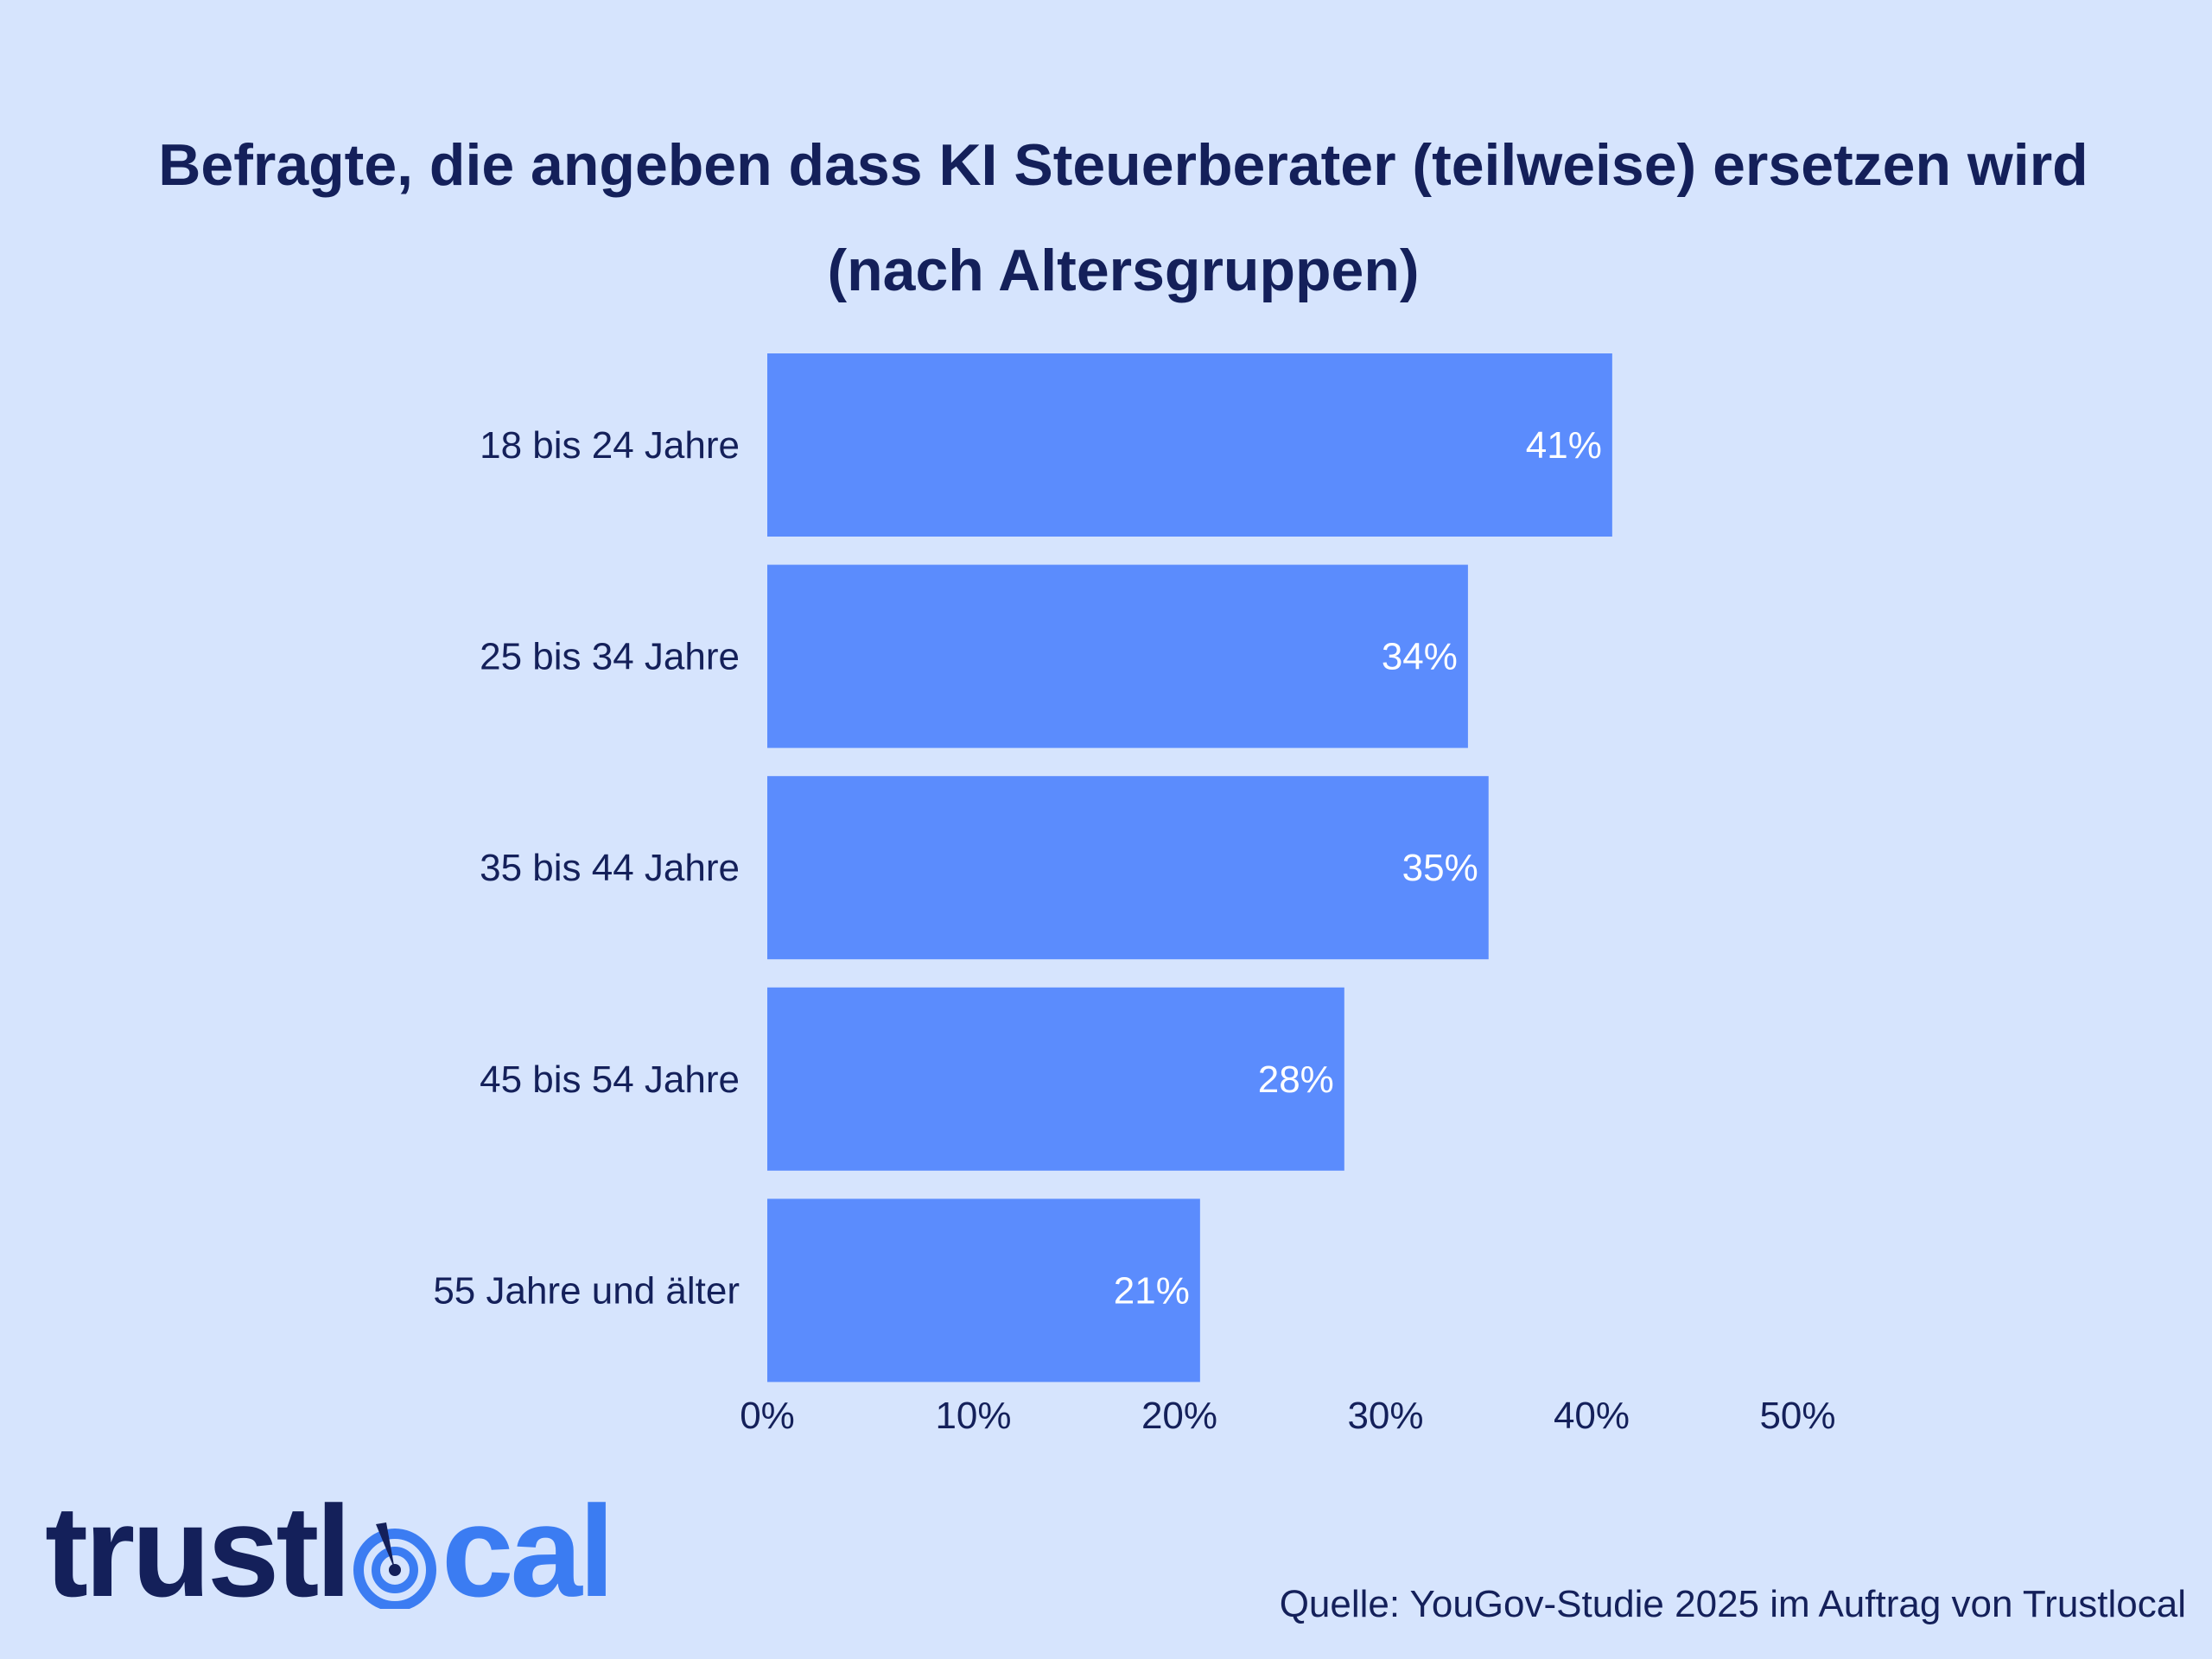 This screenshot has width=2212, height=1659. Describe the element at coordinates (1179, 1416) in the screenshot. I see `x-tick-label-3: 20%` at that location.